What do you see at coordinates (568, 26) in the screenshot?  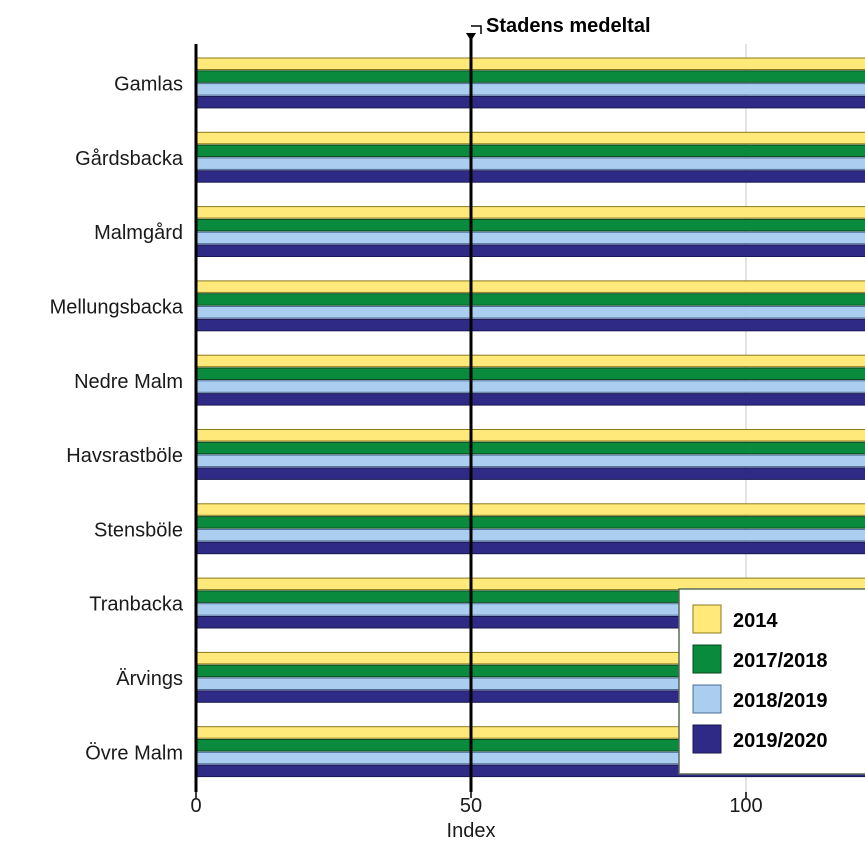 I see `reference-line-label: Stadens medeltal` at bounding box center [568, 26].